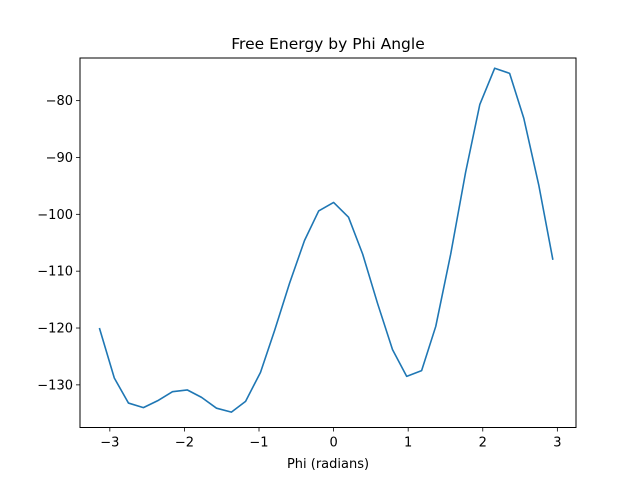  I want to click on x-tick-label: 2, so click(483, 443).